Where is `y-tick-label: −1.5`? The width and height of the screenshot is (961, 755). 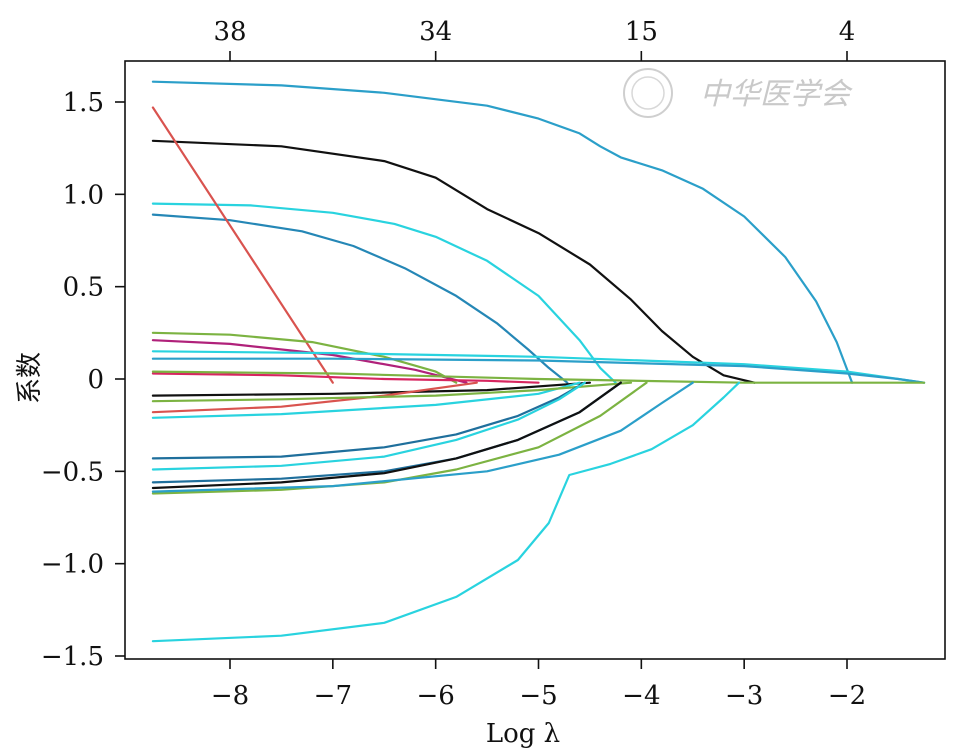
y-tick-label: −1.5 is located at coordinates (72, 657).